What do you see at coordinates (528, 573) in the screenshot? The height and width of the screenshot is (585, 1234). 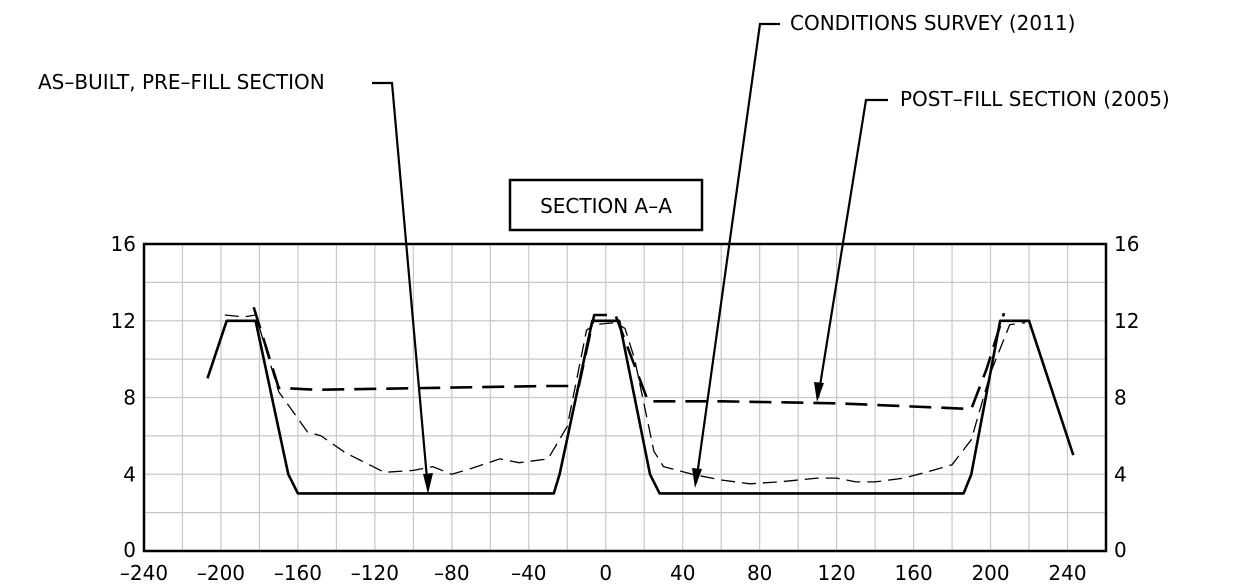 I see `x-tick-label: –40` at bounding box center [528, 573].